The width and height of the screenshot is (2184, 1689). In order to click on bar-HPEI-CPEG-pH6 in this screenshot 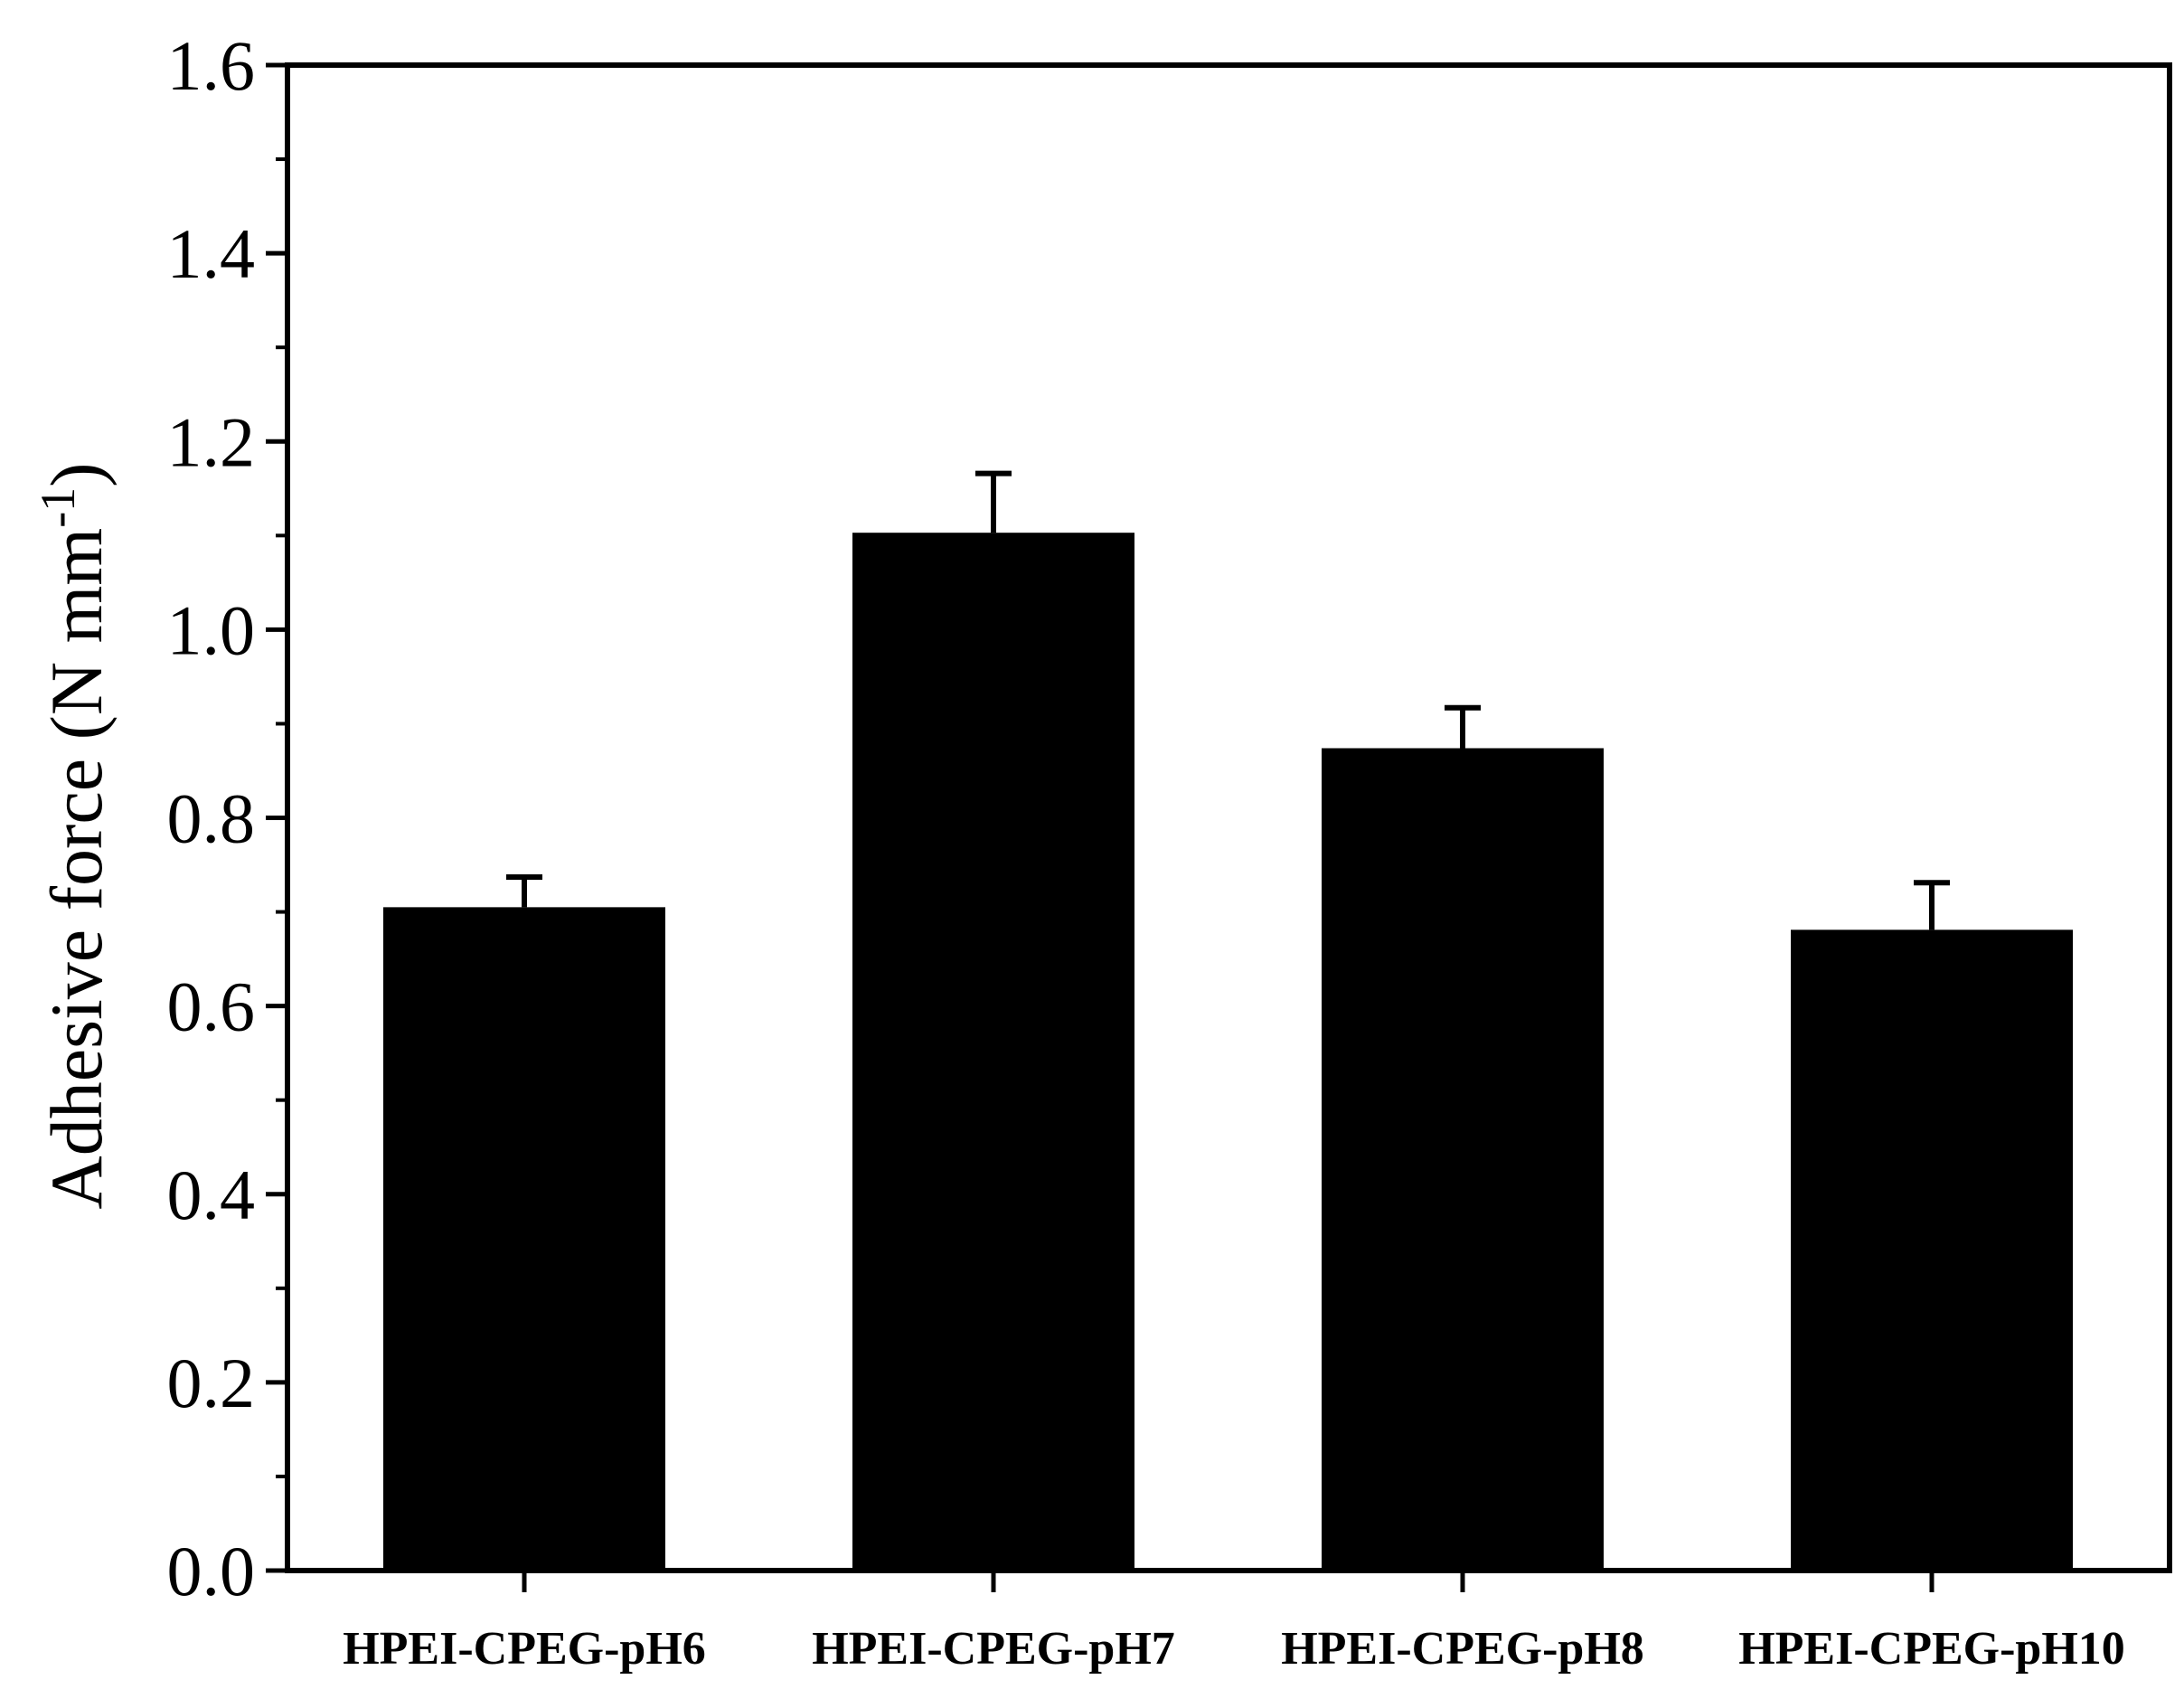, I will do `click(524, 1239)`.